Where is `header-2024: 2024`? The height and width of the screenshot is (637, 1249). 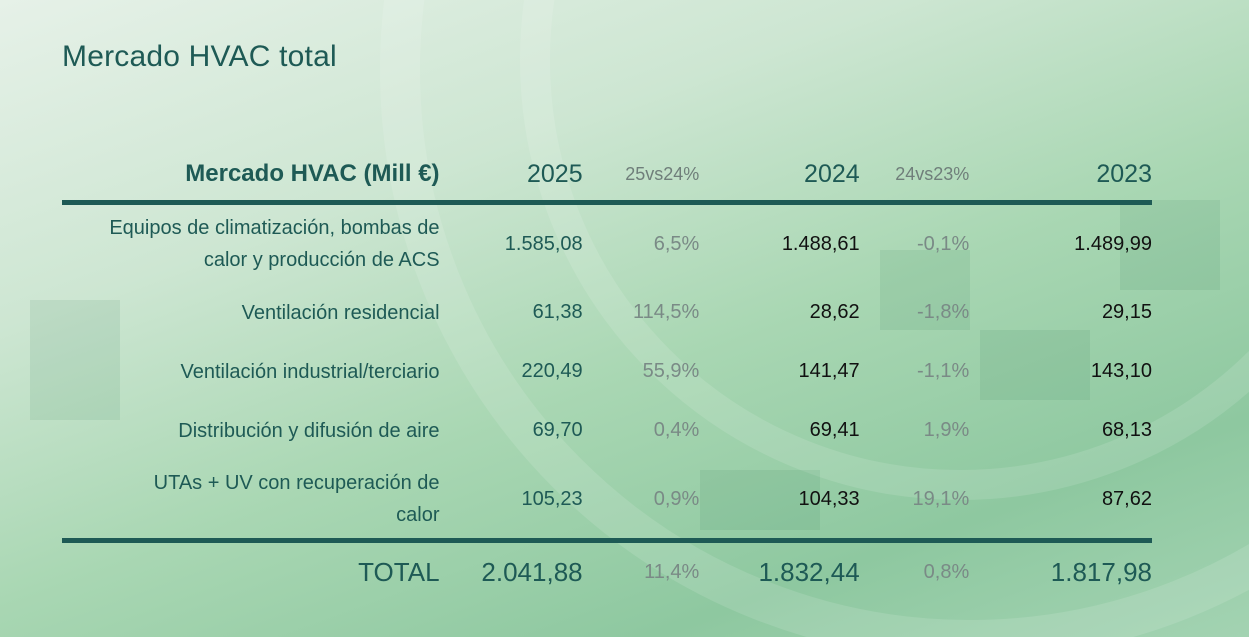 header-2024: 2024 is located at coordinates (779, 176).